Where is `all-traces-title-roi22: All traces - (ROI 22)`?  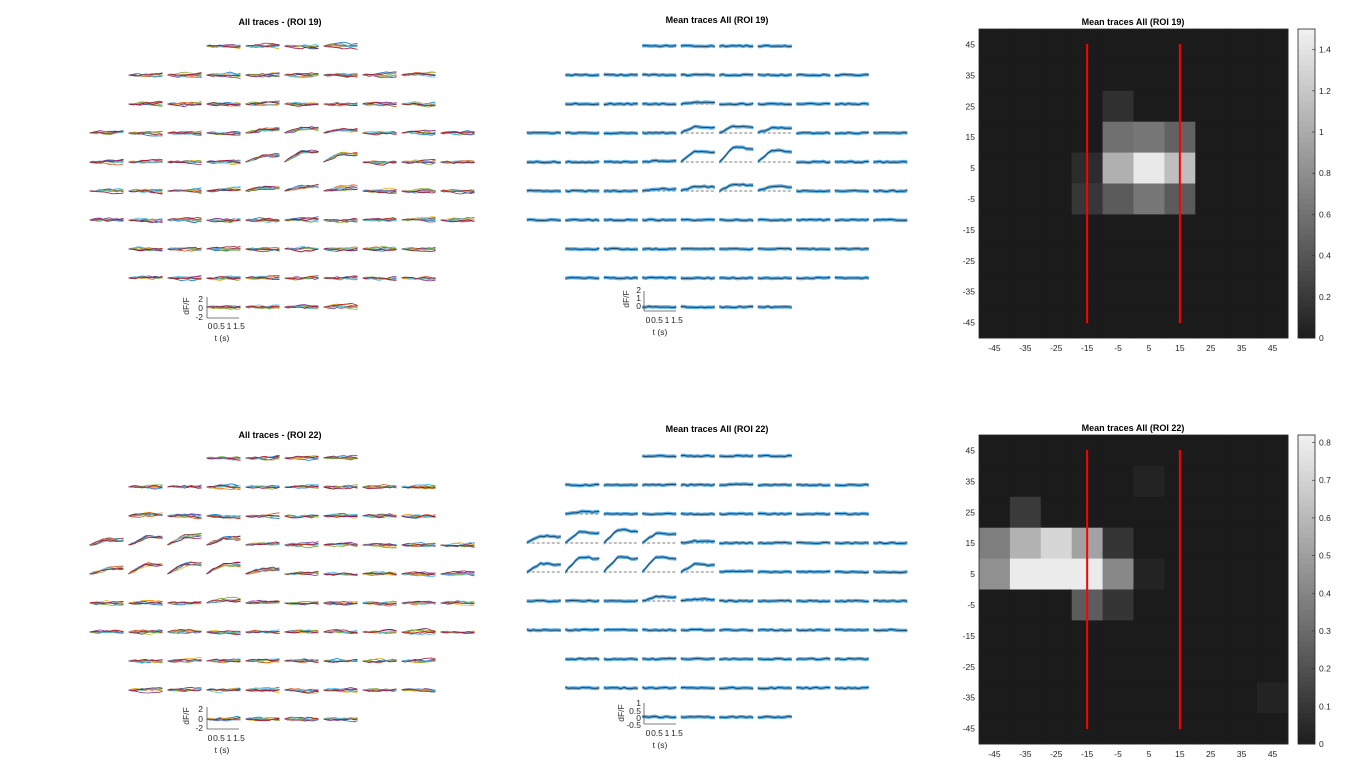 all-traces-title-roi22: All traces - (ROI 22) is located at coordinates (279, 435).